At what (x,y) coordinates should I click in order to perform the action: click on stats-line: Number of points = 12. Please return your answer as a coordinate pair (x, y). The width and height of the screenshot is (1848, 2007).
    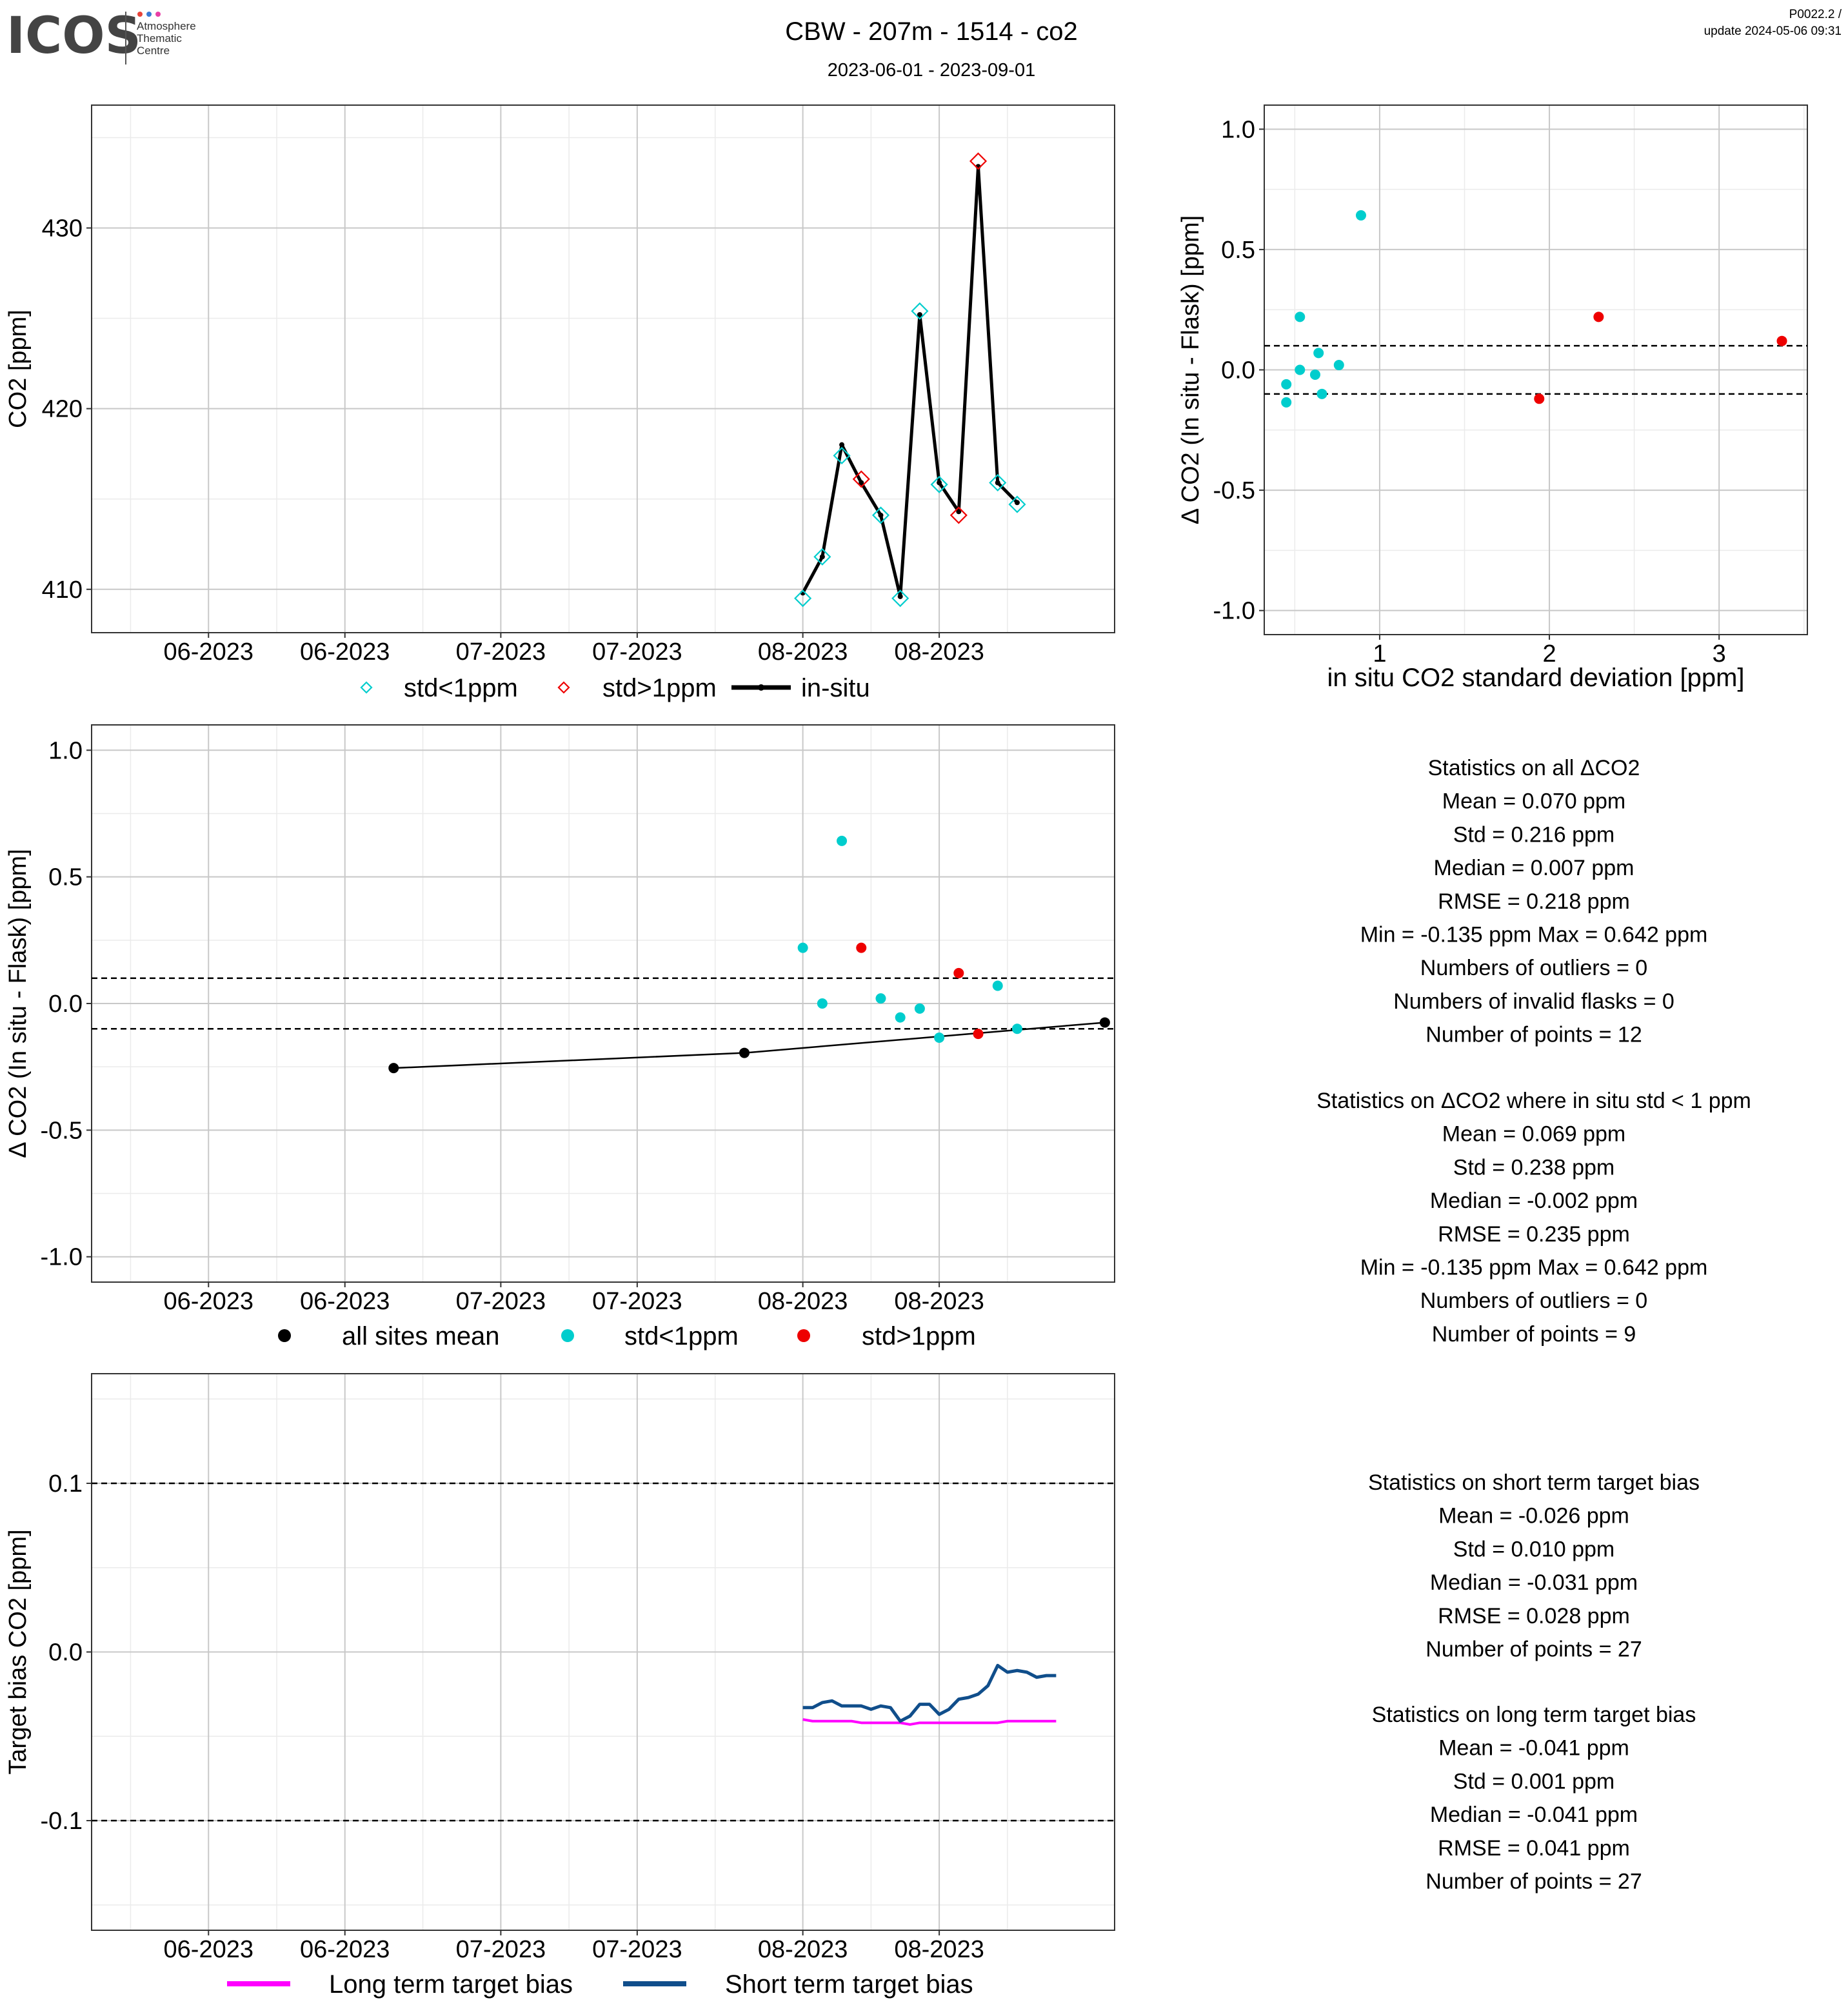
    Looking at the image, I should click on (1534, 1035).